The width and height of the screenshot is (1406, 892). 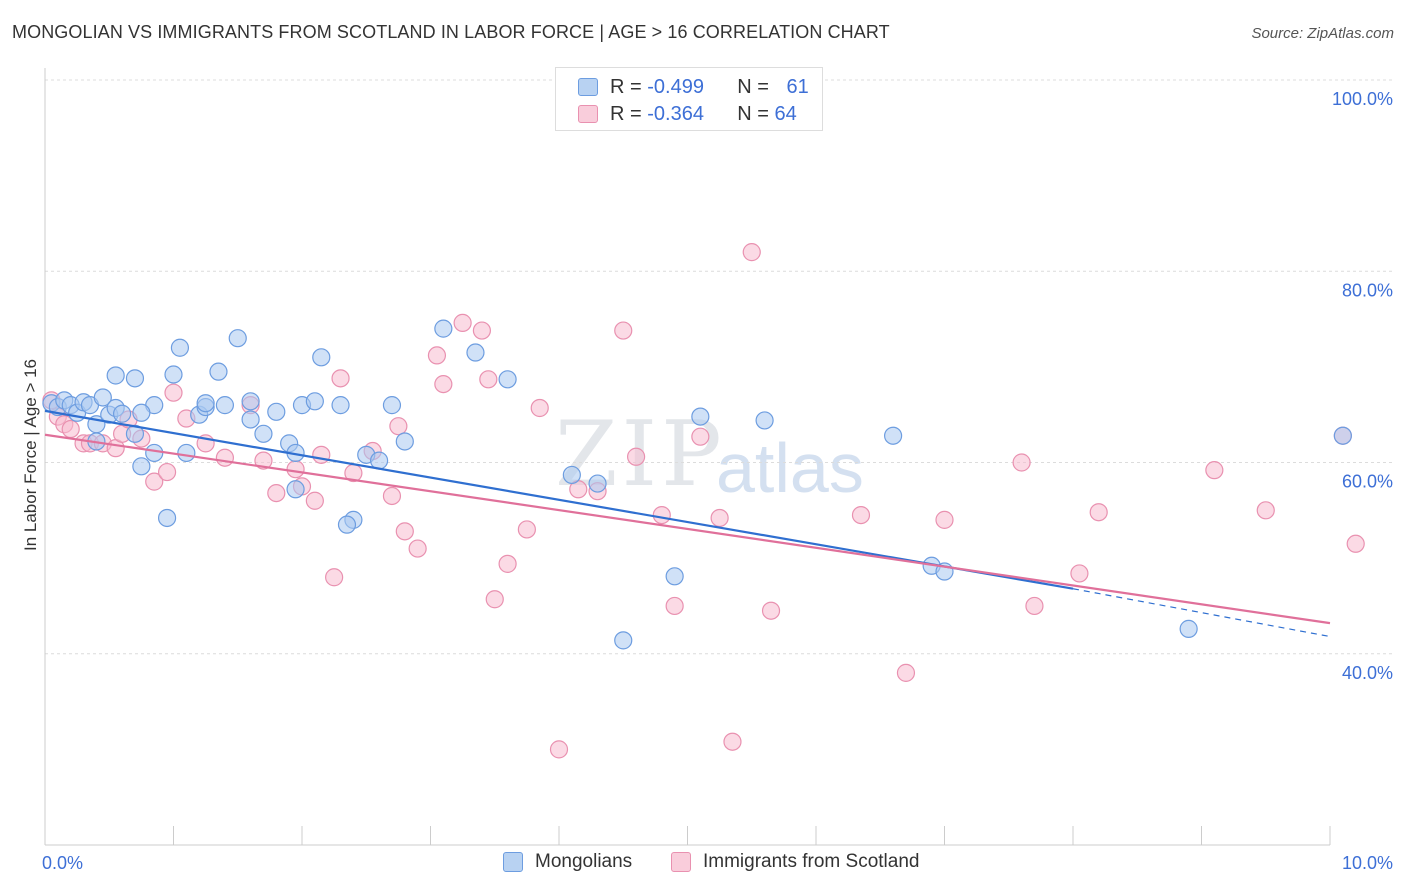 I want to click on legend-swatch-blue, so click(x=588, y=87).